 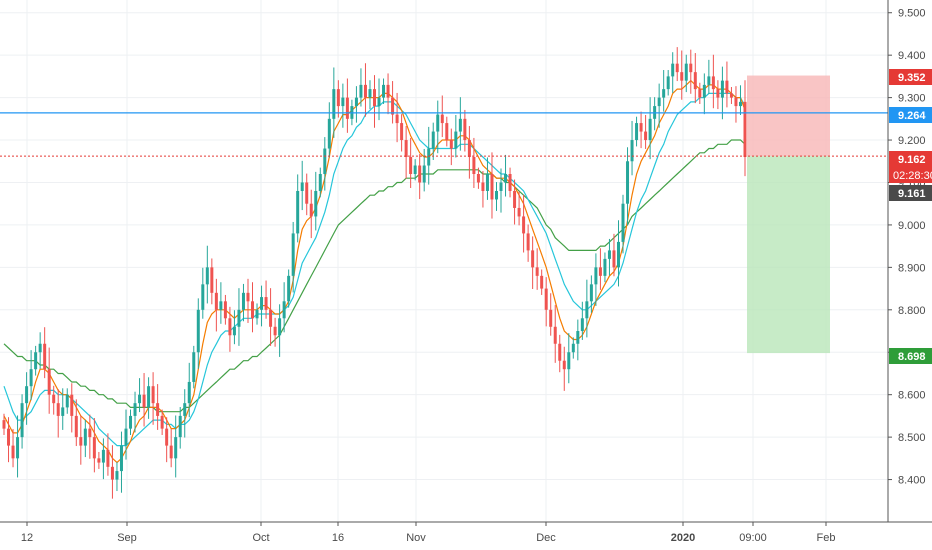 What do you see at coordinates (912, 357) in the screenshot?
I see `target-price-label: 8.698` at bounding box center [912, 357].